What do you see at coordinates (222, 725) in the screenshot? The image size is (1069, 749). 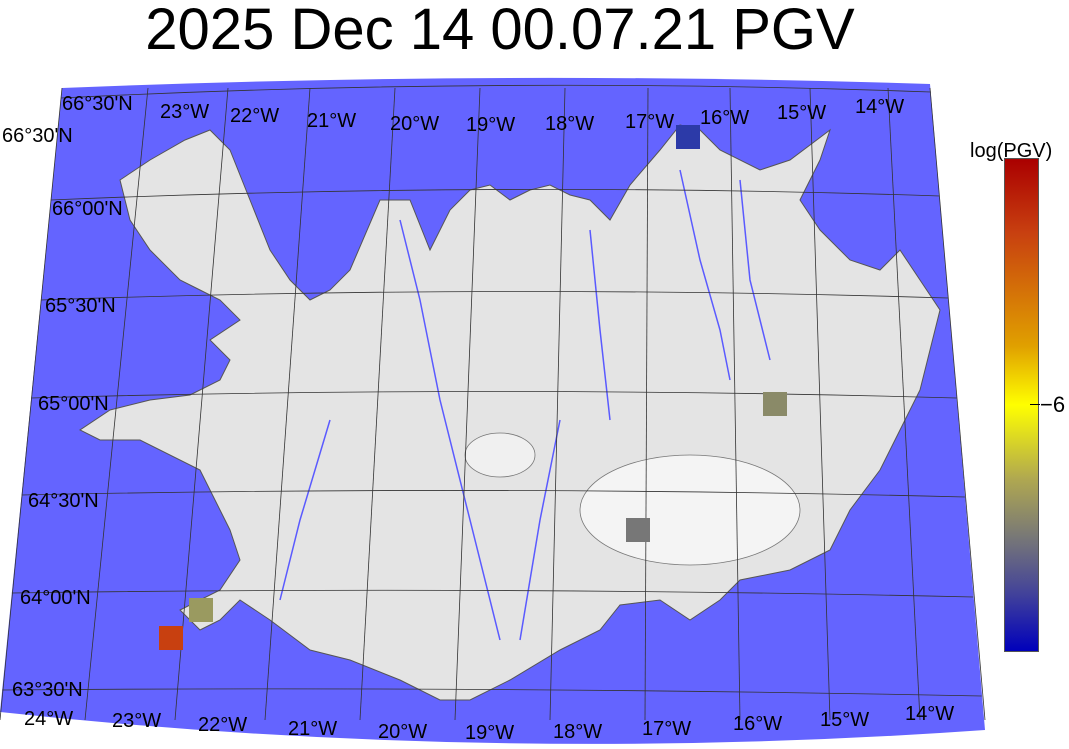 I see `lon-label-bottom: 22°W` at bounding box center [222, 725].